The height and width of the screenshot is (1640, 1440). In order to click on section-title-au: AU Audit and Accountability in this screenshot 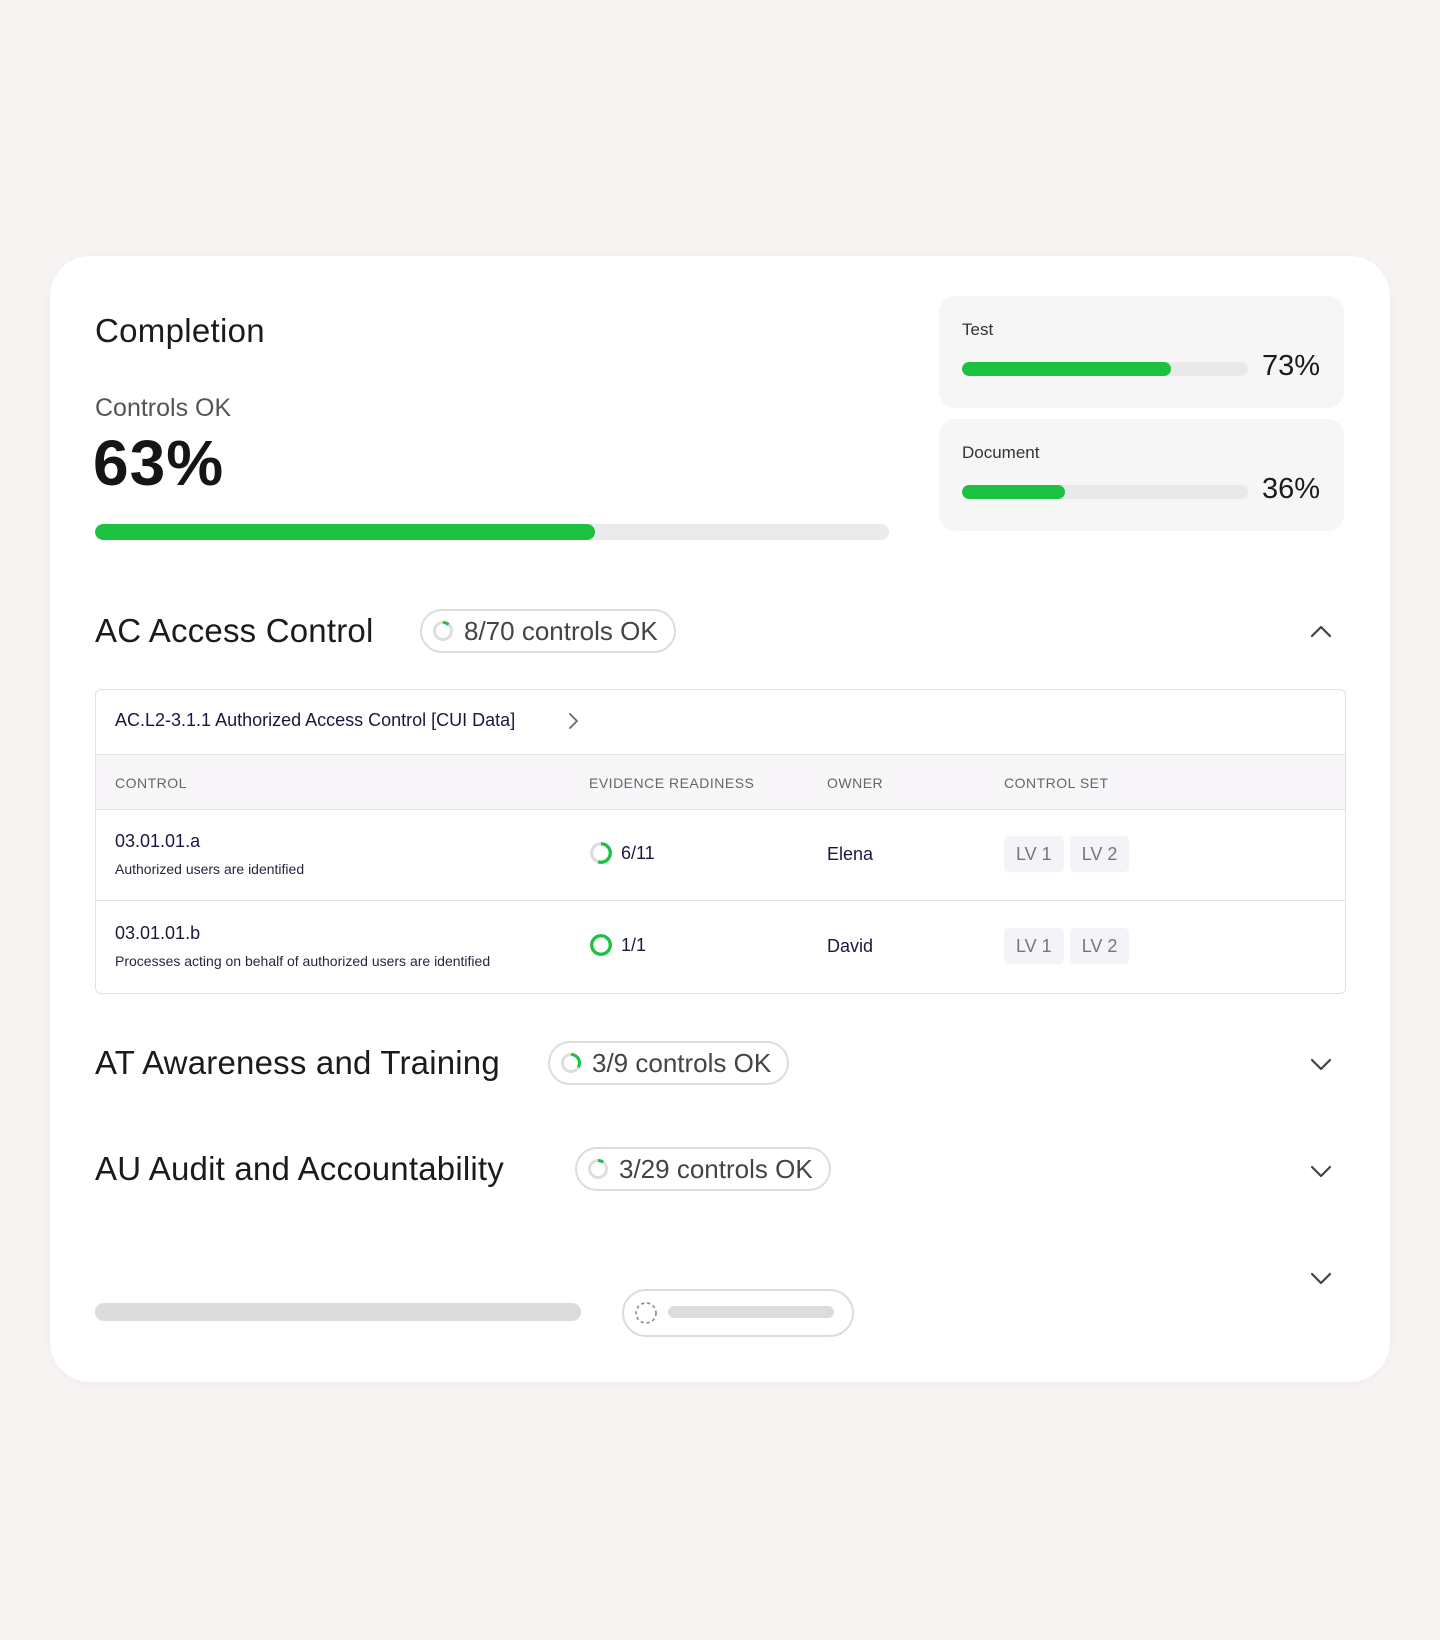, I will do `click(299, 1168)`.